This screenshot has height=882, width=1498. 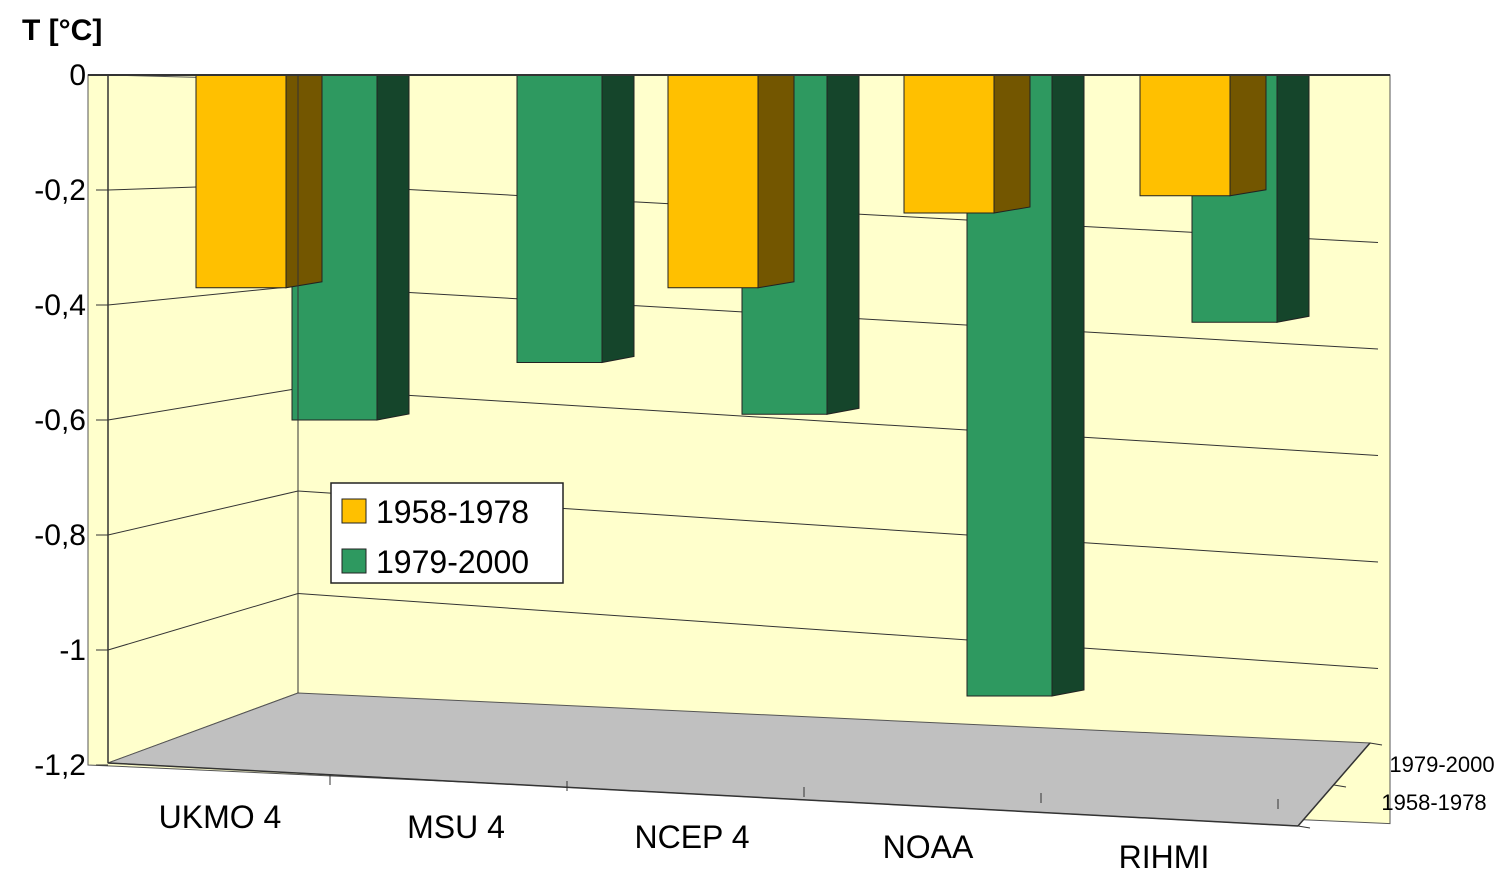 I want to click on y-tick-label: -1, so click(x=72, y=650).